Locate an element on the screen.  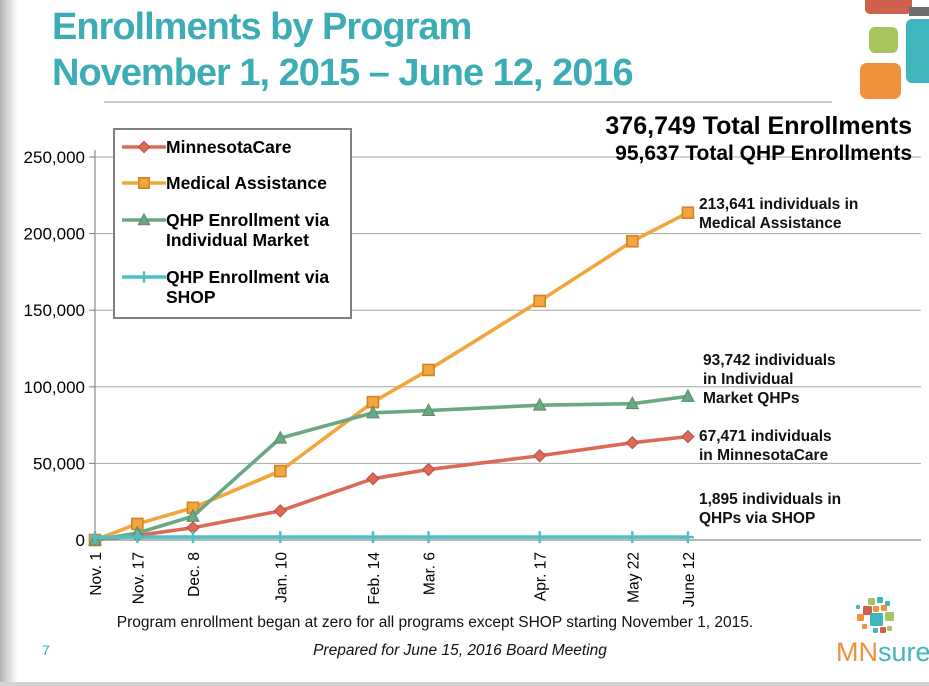
y-tick-label: 150,000 is located at coordinates (54, 310).